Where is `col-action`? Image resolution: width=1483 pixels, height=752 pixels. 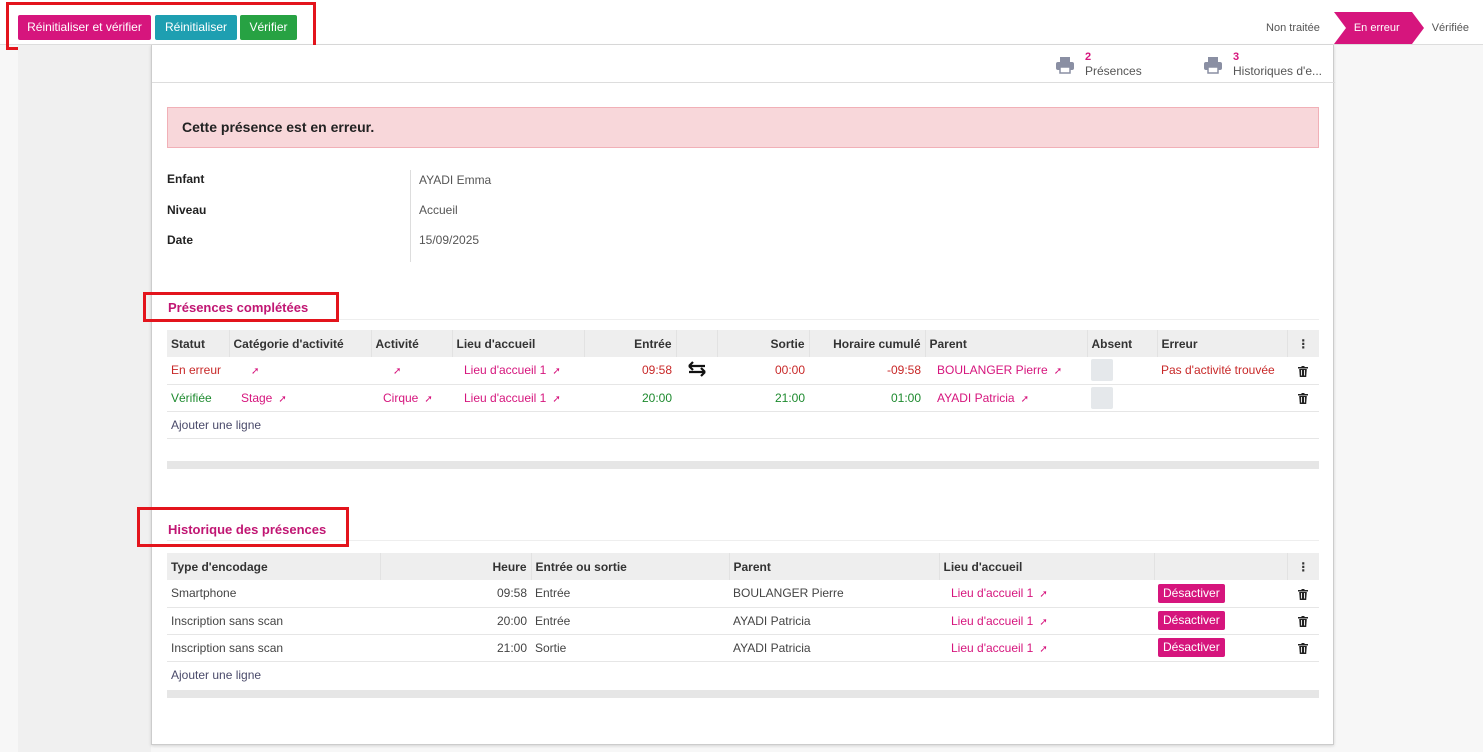
col-action is located at coordinates (1221, 566).